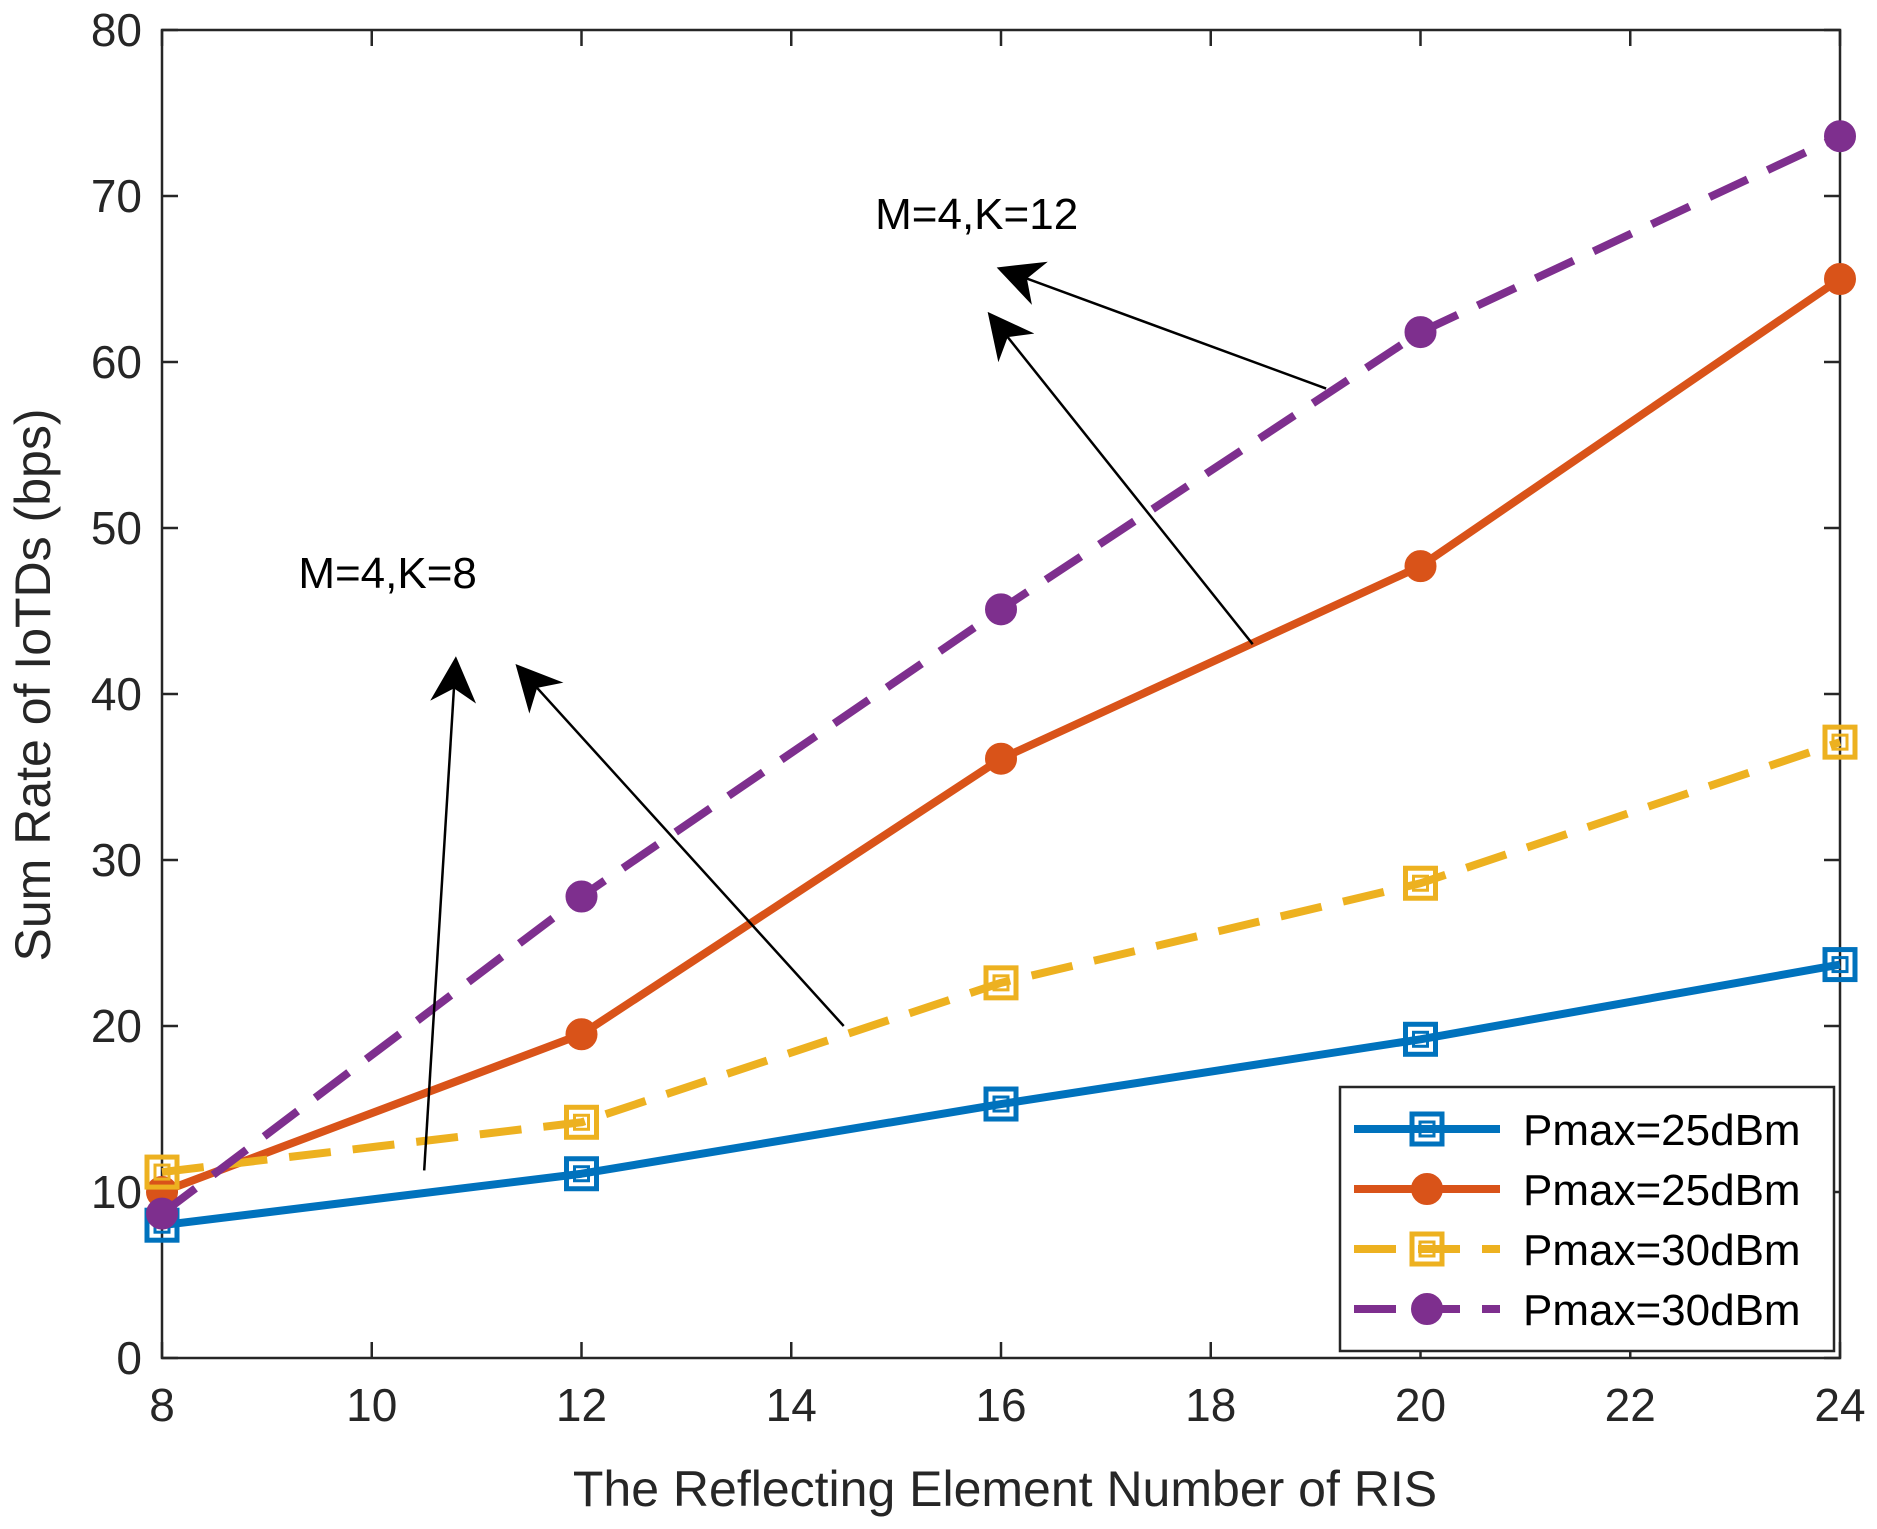 The image size is (1877, 1529). What do you see at coordinates (116, 30) in the screenshot?
I see `y-tick-label: 80` at bounding box center [116, 30].